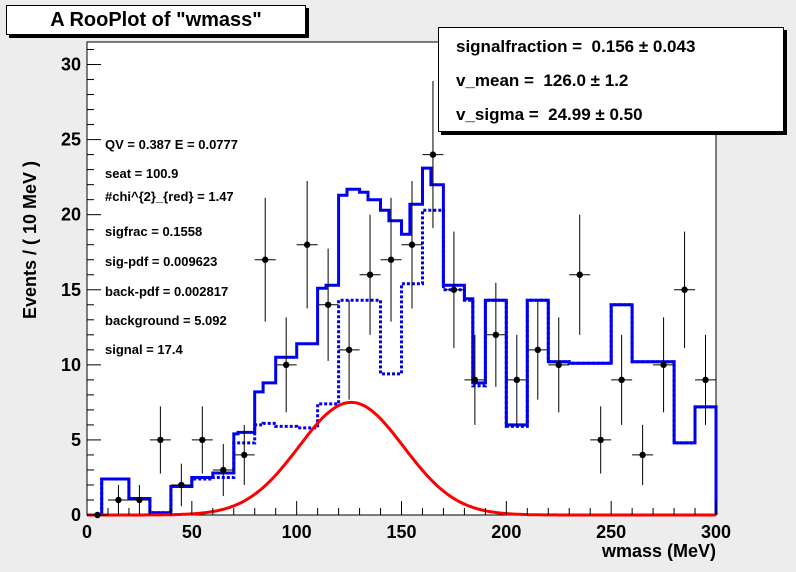 The height and width of the screenshot is (572, 796). I want to click on x-tick-label: 200, so click(506, 532).